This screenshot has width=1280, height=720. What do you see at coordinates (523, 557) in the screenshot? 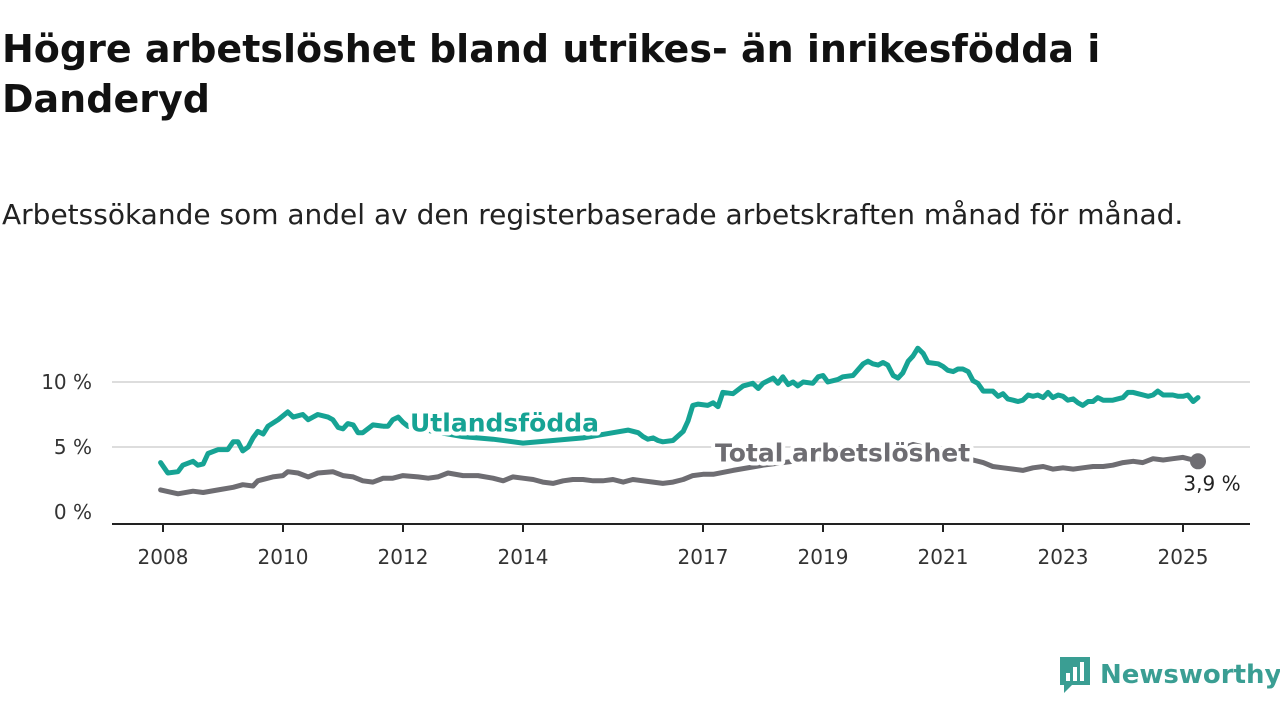
I see `x-tick-label: 2014` at bounding box center [523, 557].